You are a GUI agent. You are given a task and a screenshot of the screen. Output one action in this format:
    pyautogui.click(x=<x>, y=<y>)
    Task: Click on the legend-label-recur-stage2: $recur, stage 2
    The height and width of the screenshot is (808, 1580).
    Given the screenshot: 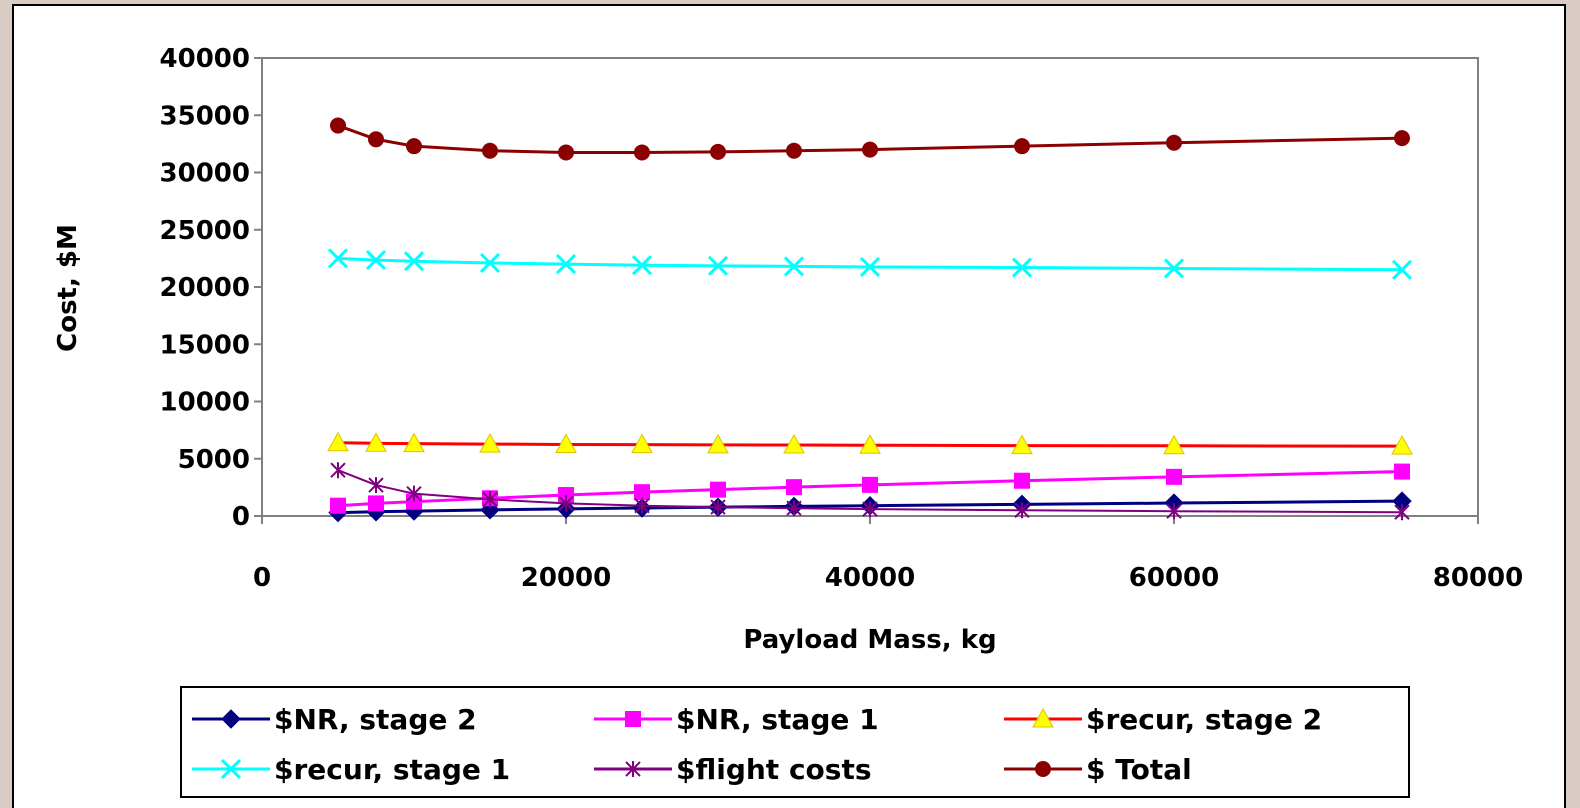 What is the action you would take?
    pyautogui.click(x=1204, y=719)
    